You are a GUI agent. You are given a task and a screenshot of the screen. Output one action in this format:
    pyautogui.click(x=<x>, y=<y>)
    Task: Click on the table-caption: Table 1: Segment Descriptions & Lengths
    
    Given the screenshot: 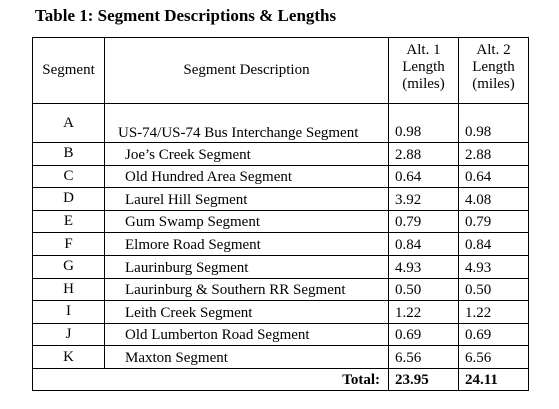 What is the action you would take?
    pyautogui.click(x=186, y=15)
    